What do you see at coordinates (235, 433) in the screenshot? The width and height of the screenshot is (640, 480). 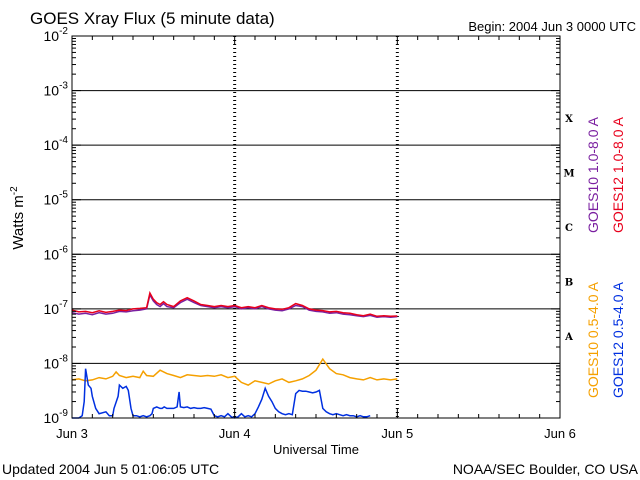 I see `x-tick-label: Jun 4` at bounding box center [235, 433].